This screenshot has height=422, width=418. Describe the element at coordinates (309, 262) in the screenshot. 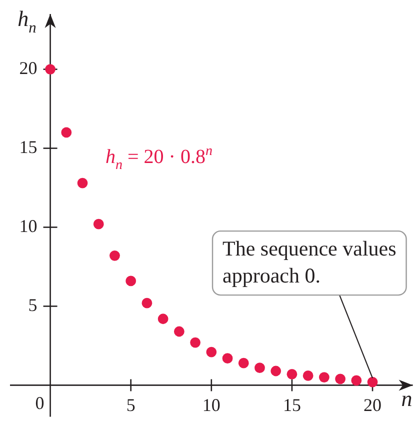

I see `annotation: The sequence values approach 0.` at that location.